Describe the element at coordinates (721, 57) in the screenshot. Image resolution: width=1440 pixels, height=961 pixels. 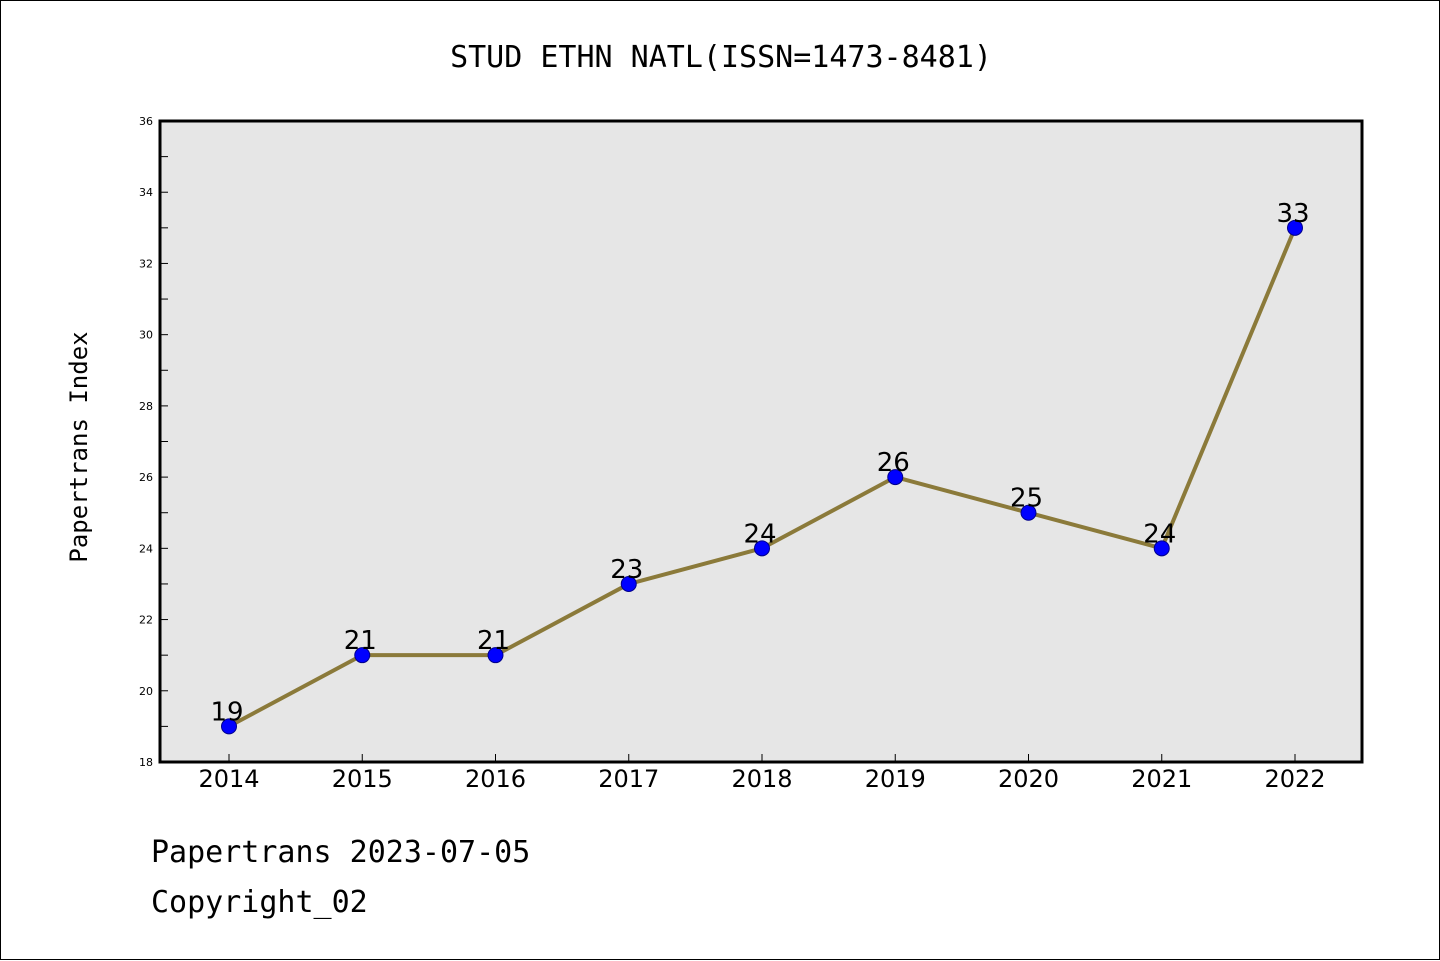
I see `chart-title: STUD ETHN NATL(ISSN=1473-8481)` at that location.